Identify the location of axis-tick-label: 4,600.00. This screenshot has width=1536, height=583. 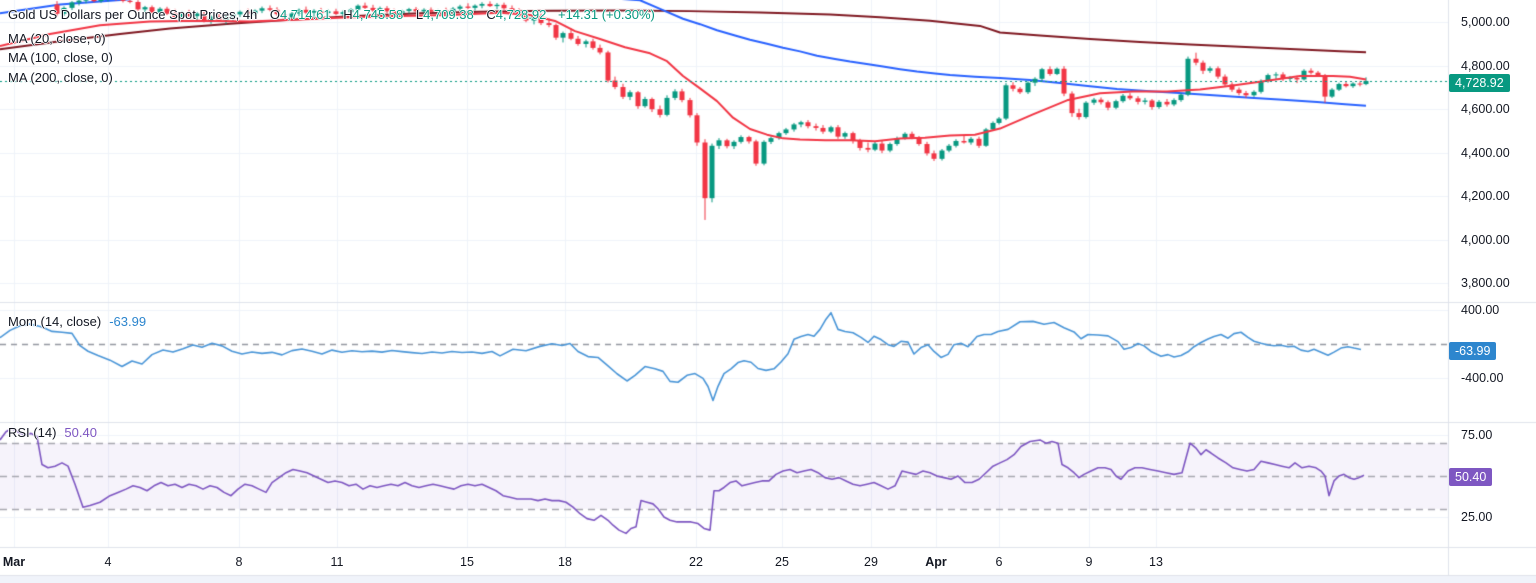
(1485, 109).